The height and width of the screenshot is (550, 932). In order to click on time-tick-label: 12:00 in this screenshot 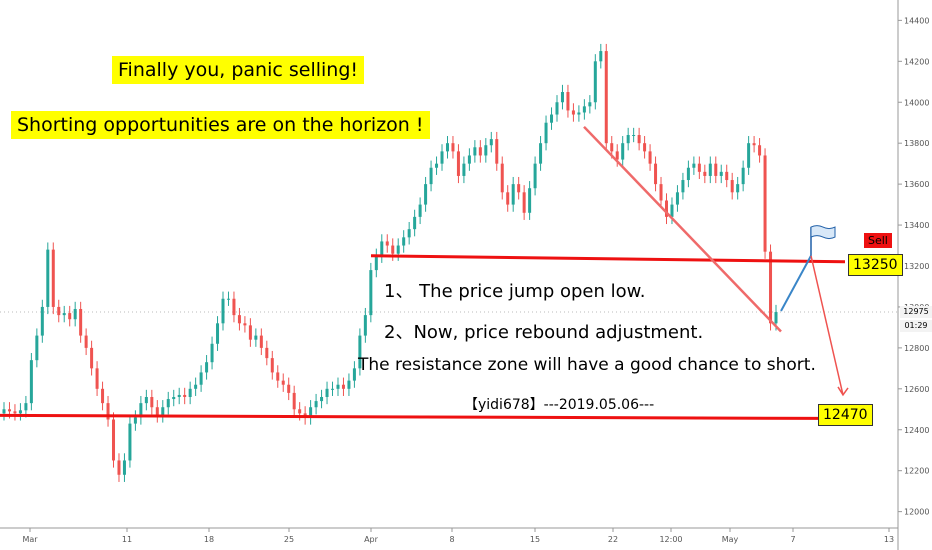, I will do `click(670, 539)`.